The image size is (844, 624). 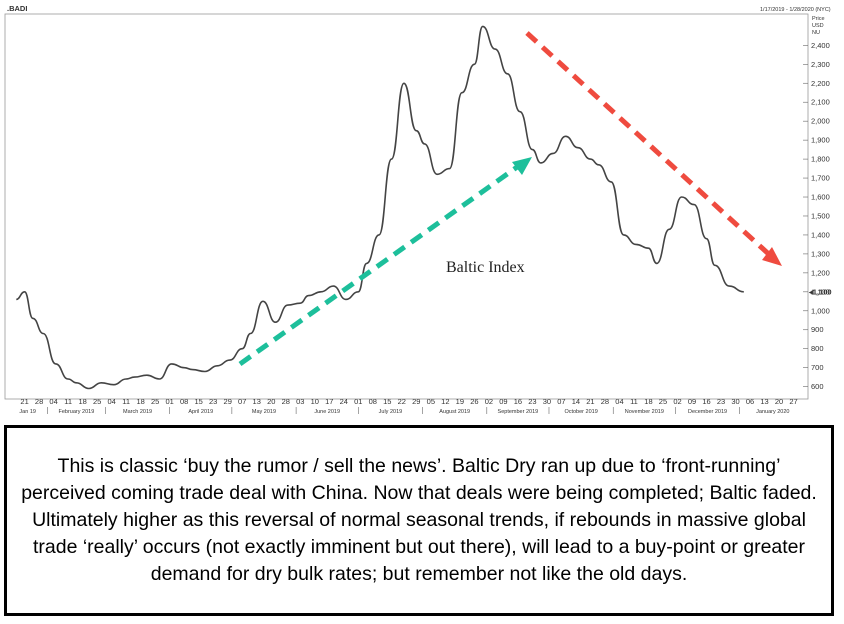 What do you see at coordinates (576, 401) in the screenshot?
I see `x-day-label: 14` at bounding box center [576, 401].